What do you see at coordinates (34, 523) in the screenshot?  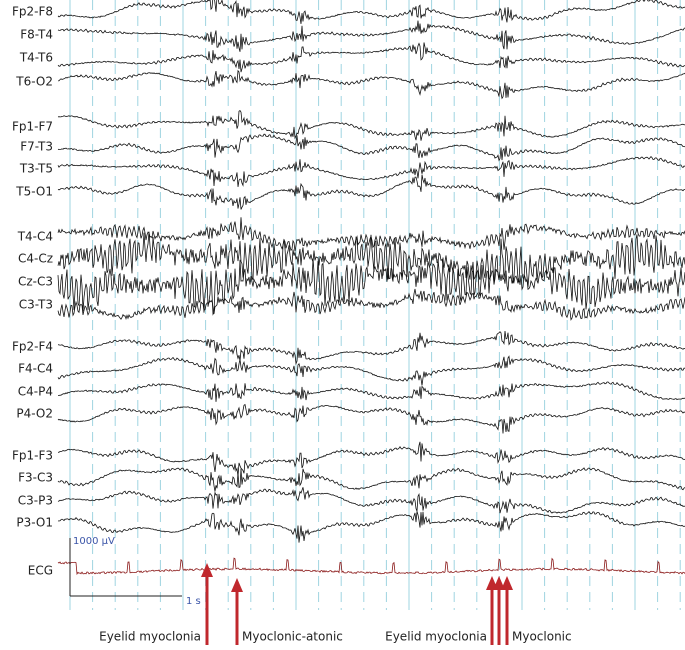 I see `channel-label: P3-O1` at bounding box center [34, 523].